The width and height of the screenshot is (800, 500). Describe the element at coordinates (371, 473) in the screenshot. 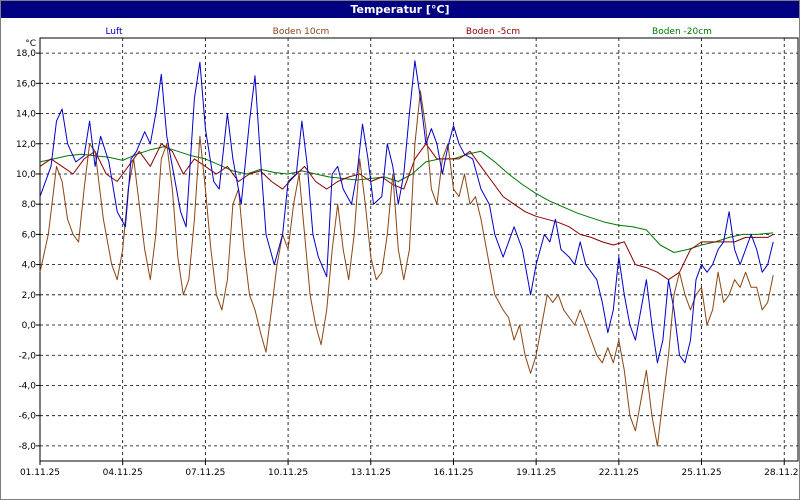

I see `x-tick-label: 13.11.25` at that location.